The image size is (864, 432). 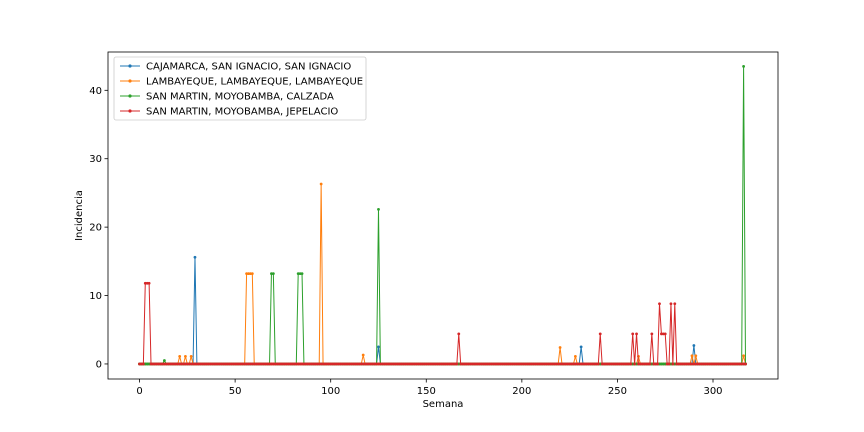 What do you see at coordinates (79, 215) in the screenshot?
I see `y-axis-label: Incidencia` at bounding box center [79, 215].